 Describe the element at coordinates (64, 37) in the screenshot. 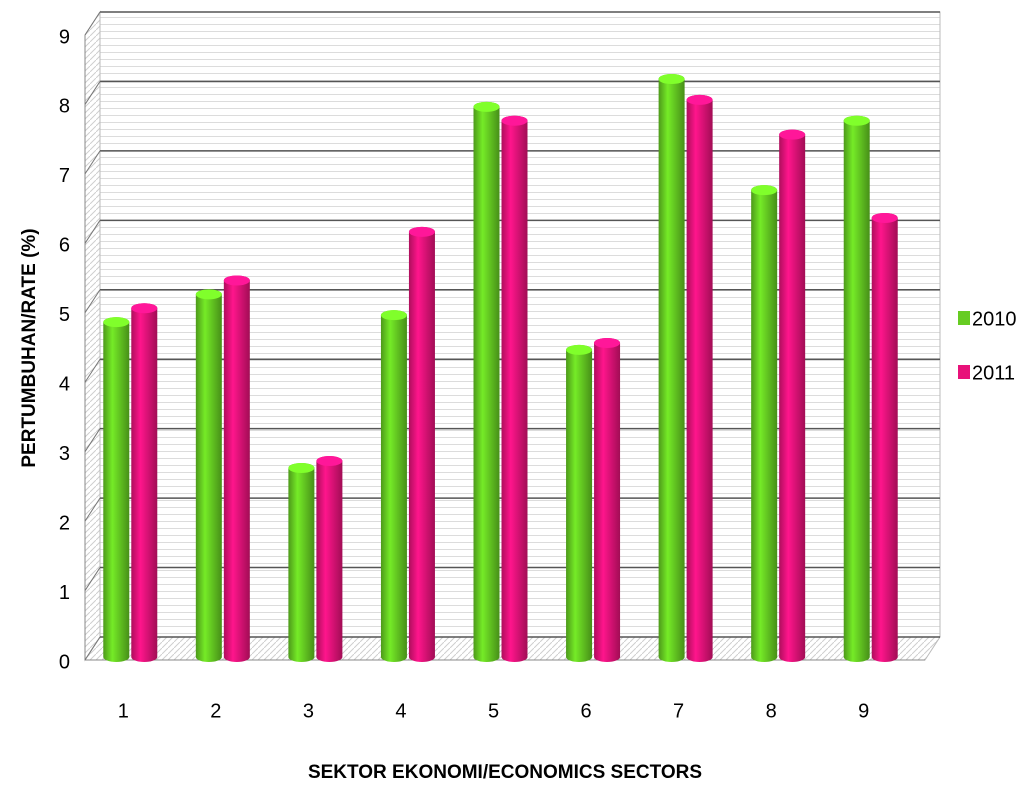

I see `y-tick-label: 9` at that location.